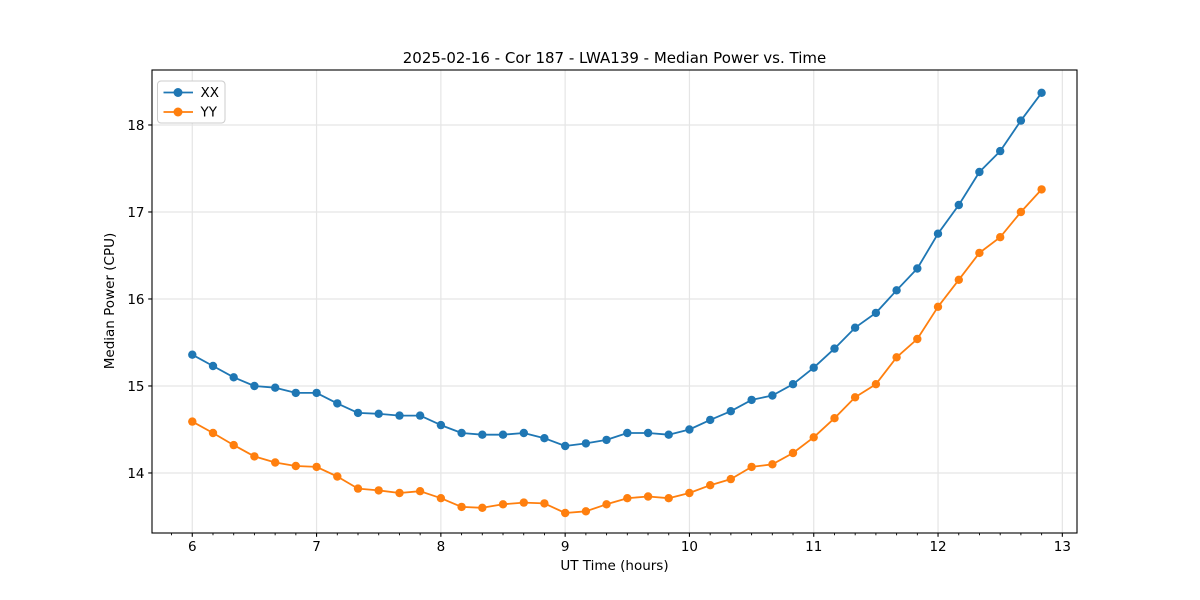  Describe the element at coordinates (178, 112) in the screenshot. I see `legend-marker-yy` at that location.